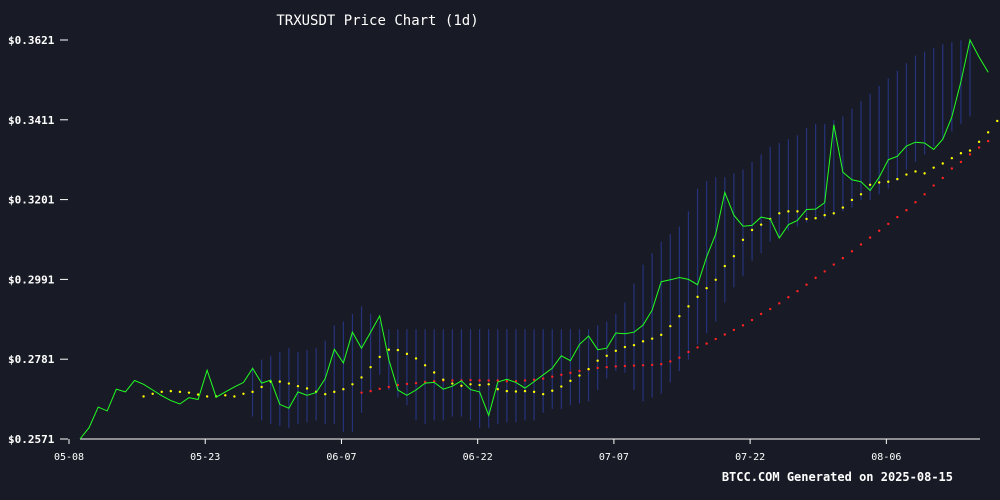 This screenshot has width=1000, height=500. I want to click on x-tick-label: 06-22, so click(478, 457).